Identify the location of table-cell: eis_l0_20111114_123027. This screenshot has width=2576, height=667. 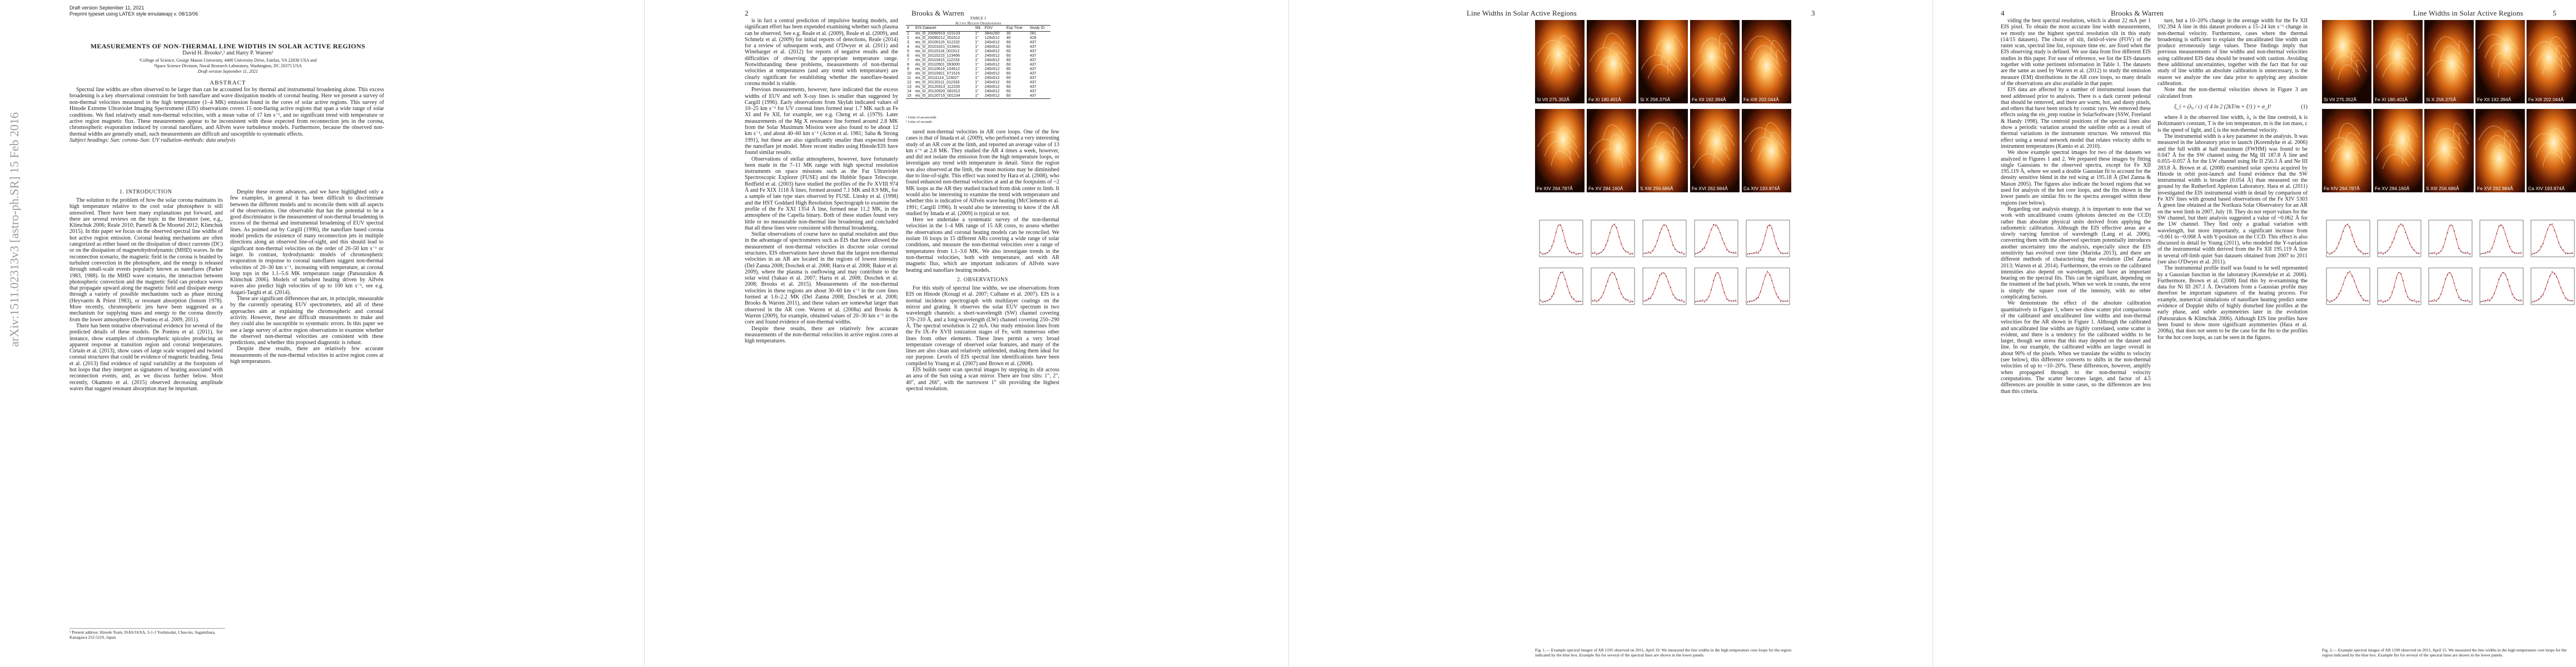
(937, 78).